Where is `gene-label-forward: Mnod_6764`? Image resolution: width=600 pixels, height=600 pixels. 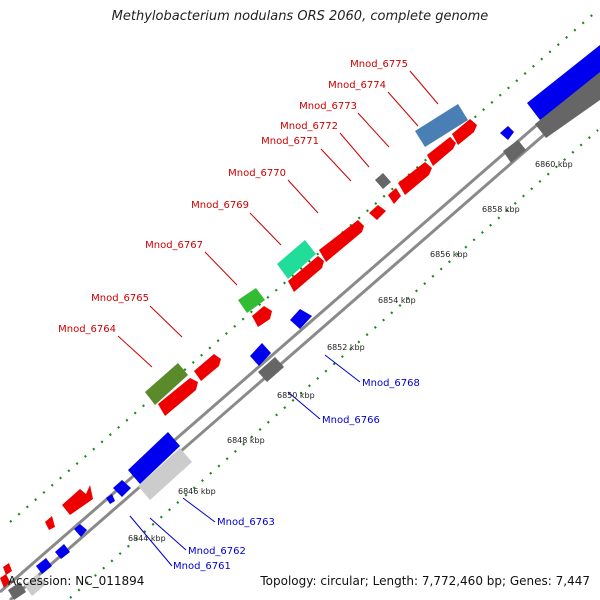
gene-label-forward: Mnod_6764 is located at coordinates (87, 329).